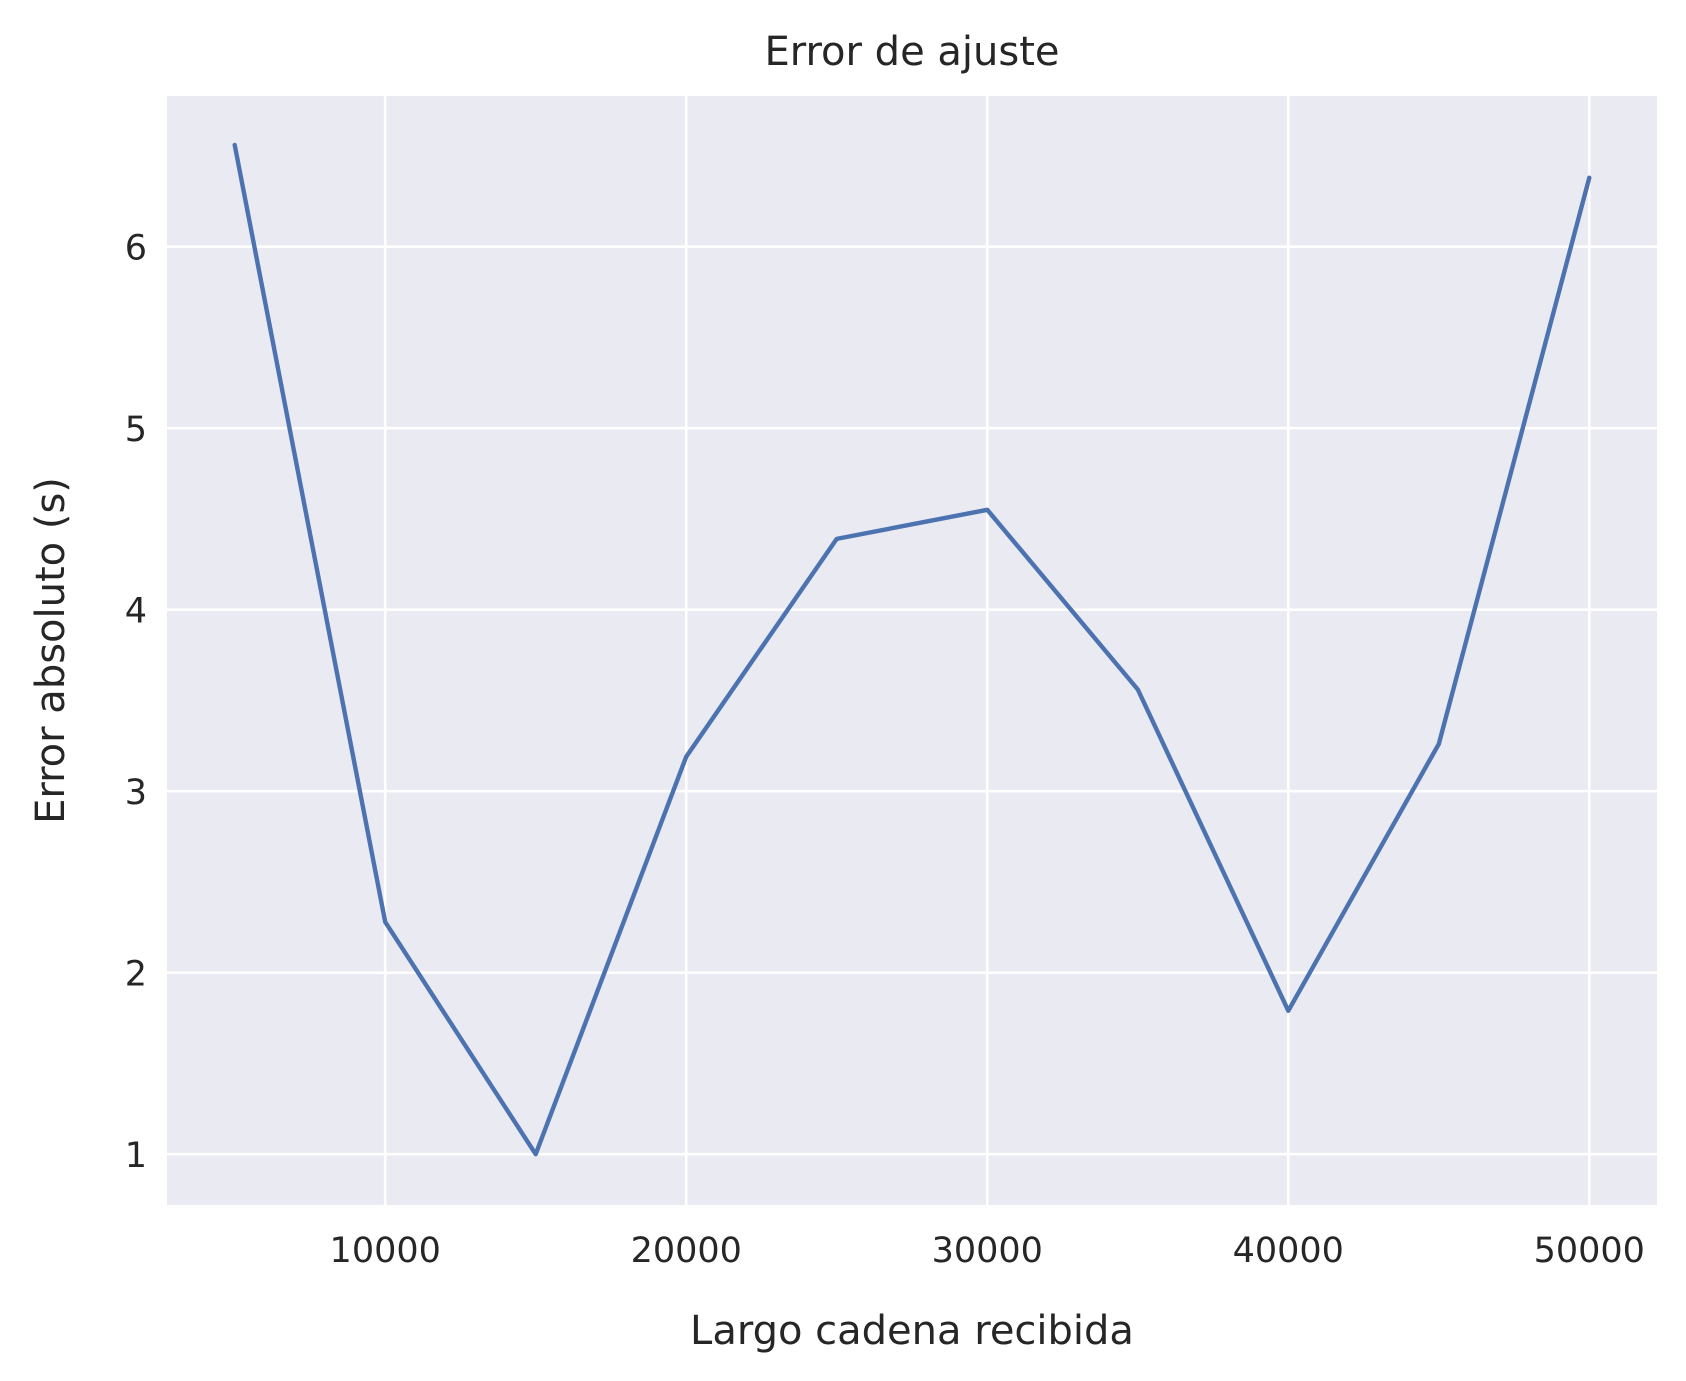 This screenshot has height=1381, width=1686. Describe the element at coordinates (1589, 1251) in the screenshot. I see `x-tick-label: 50000` at that location.